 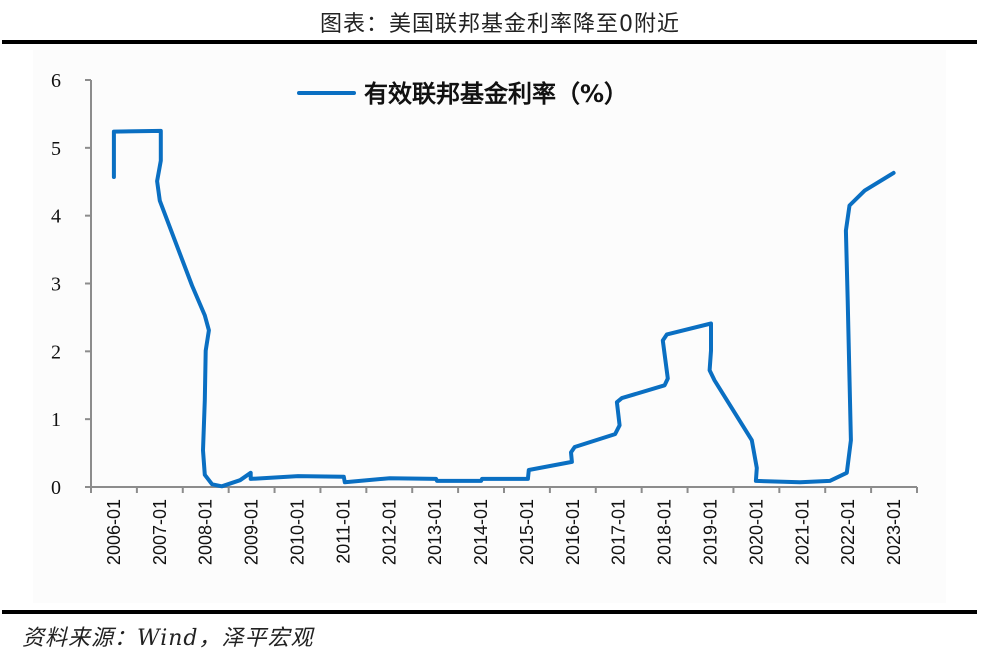 I want to click on x-tick-label: 2011-01, so click(x=343, y=531).